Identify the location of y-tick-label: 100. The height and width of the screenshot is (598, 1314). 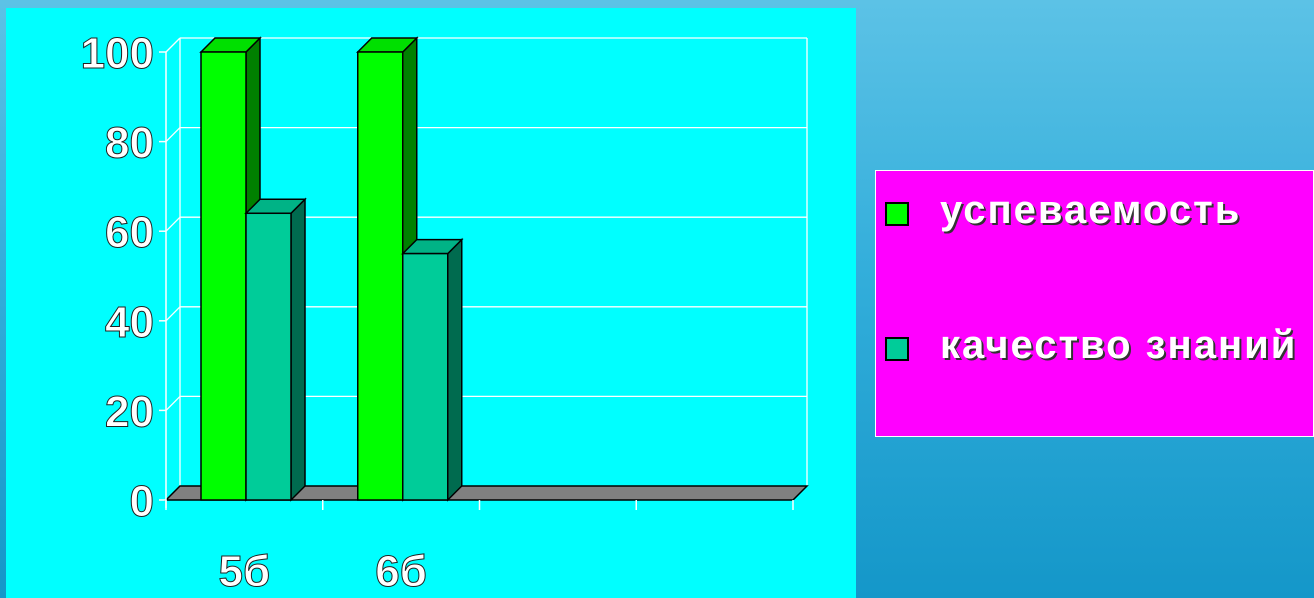
(117, 53).